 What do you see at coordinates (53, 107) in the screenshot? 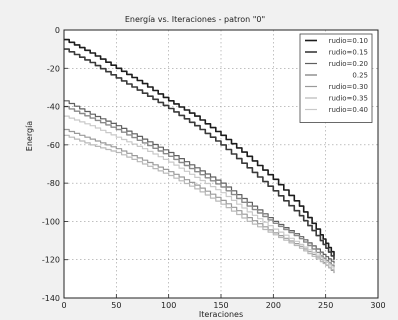
I see `y-tick-label: -40` at bounding box center [53, 107].